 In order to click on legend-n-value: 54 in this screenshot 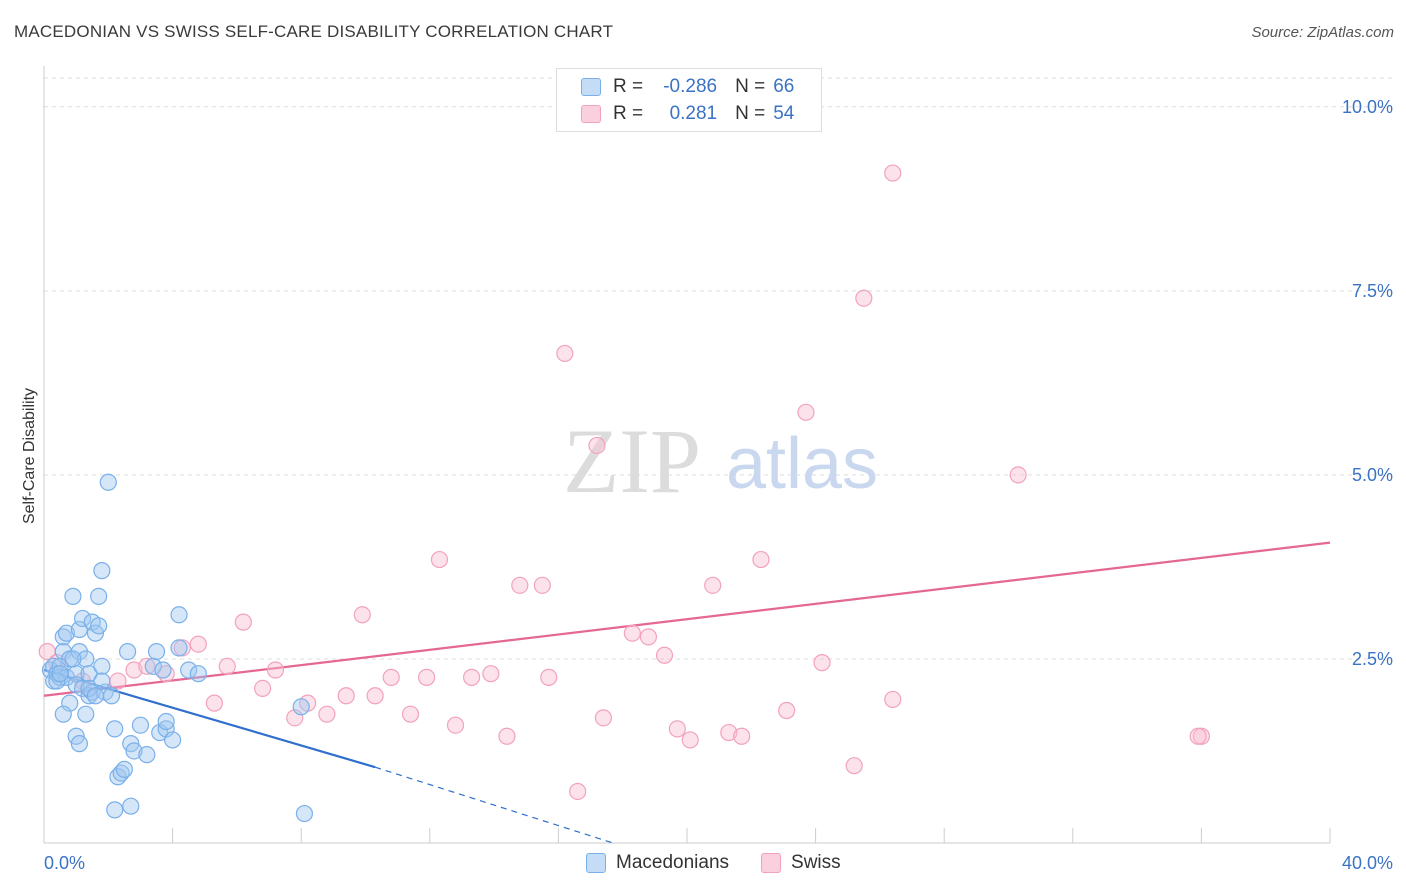, I will do `click(784, 113)`.